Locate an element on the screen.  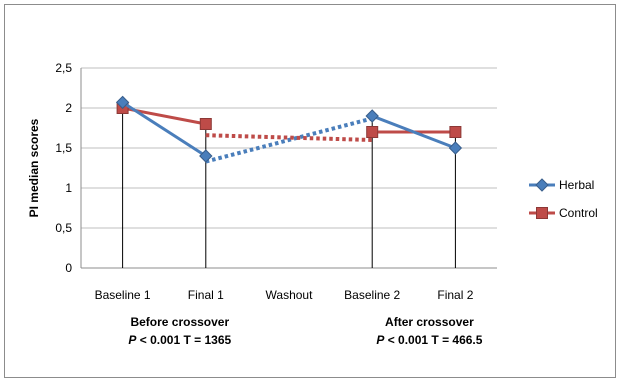
washout-connector-herbal is located at coordinates (289, 140).